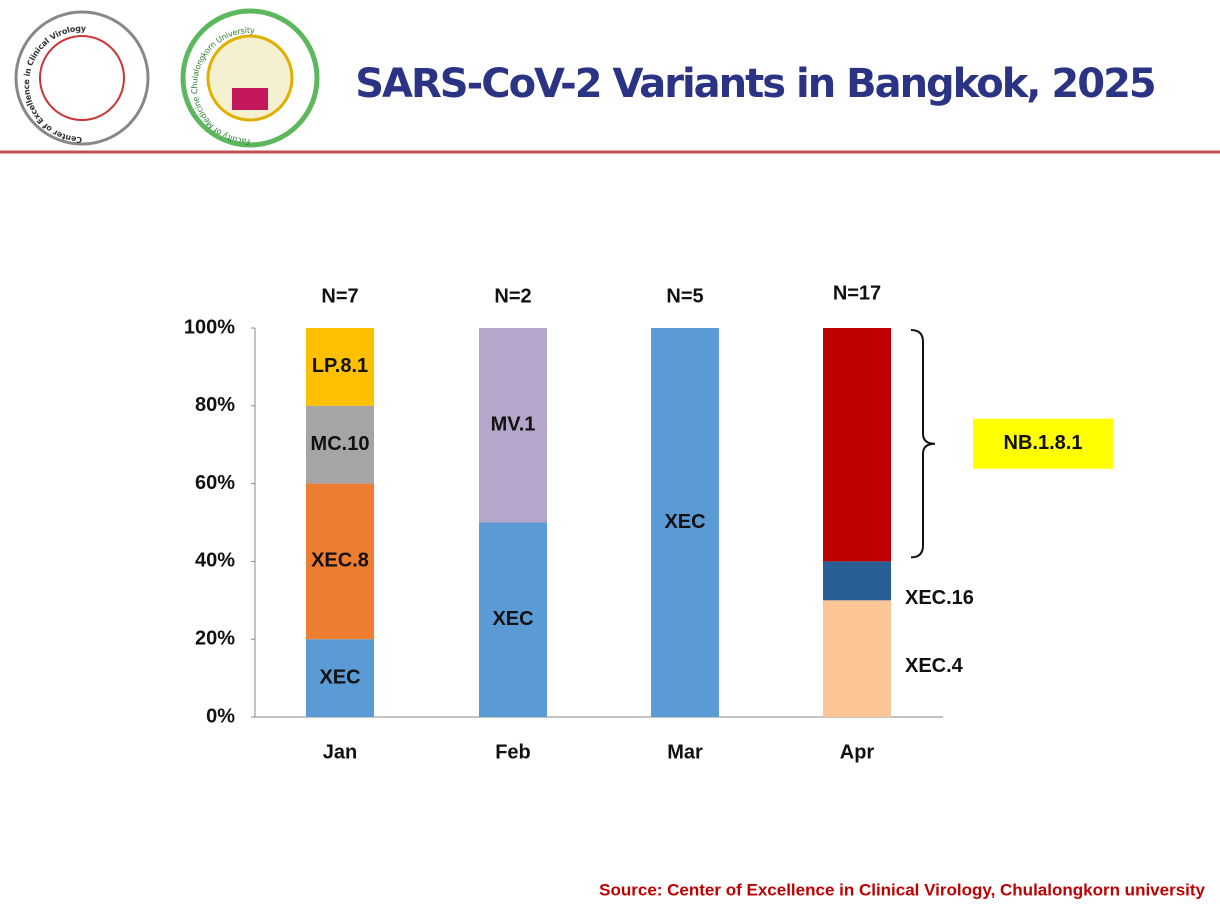 This screenshot has width=1220, height=915. I want to click on y-tick-label: 0%, so click(220, 716).